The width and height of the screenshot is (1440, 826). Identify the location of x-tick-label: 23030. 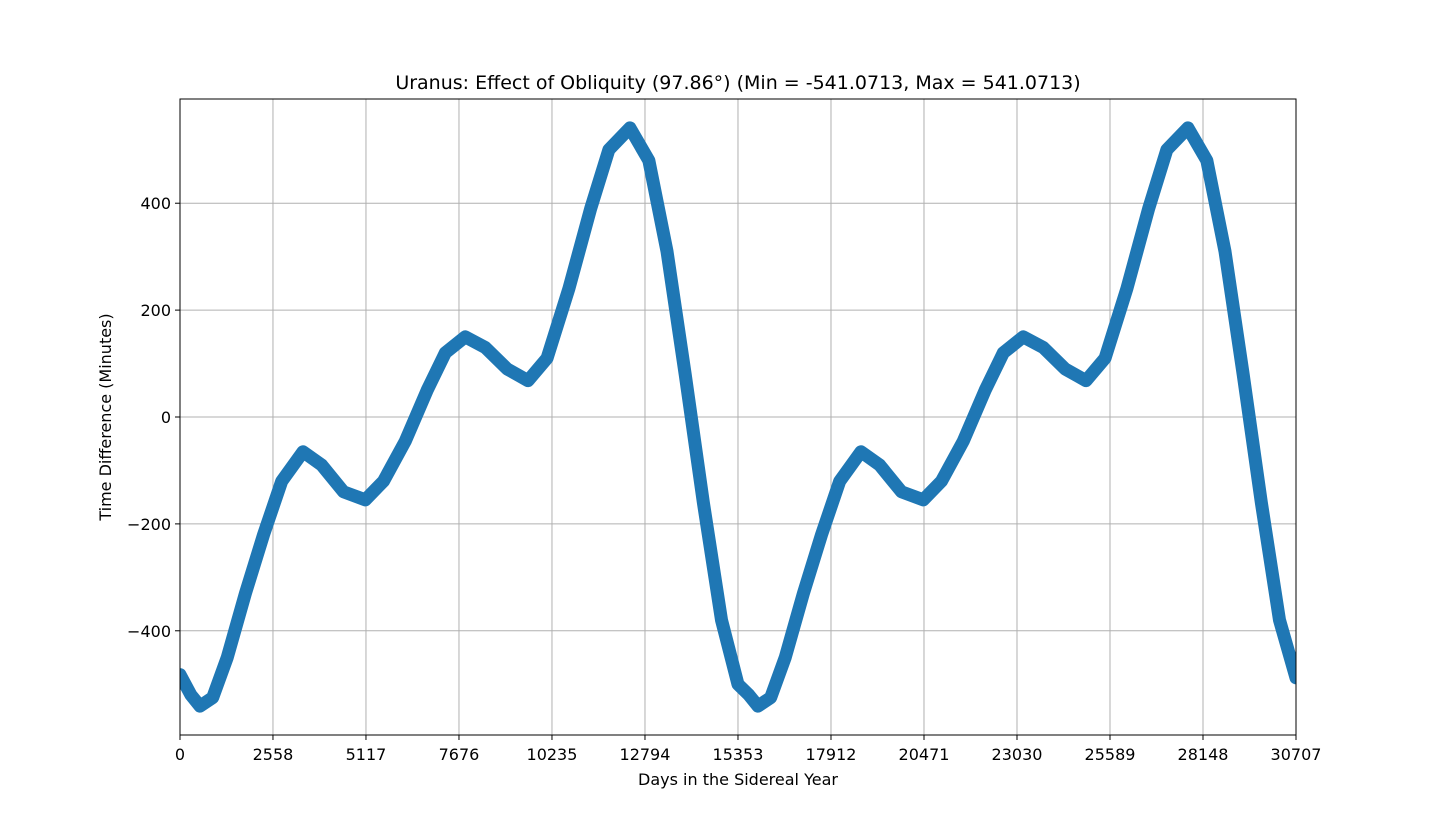
(1017, 754).